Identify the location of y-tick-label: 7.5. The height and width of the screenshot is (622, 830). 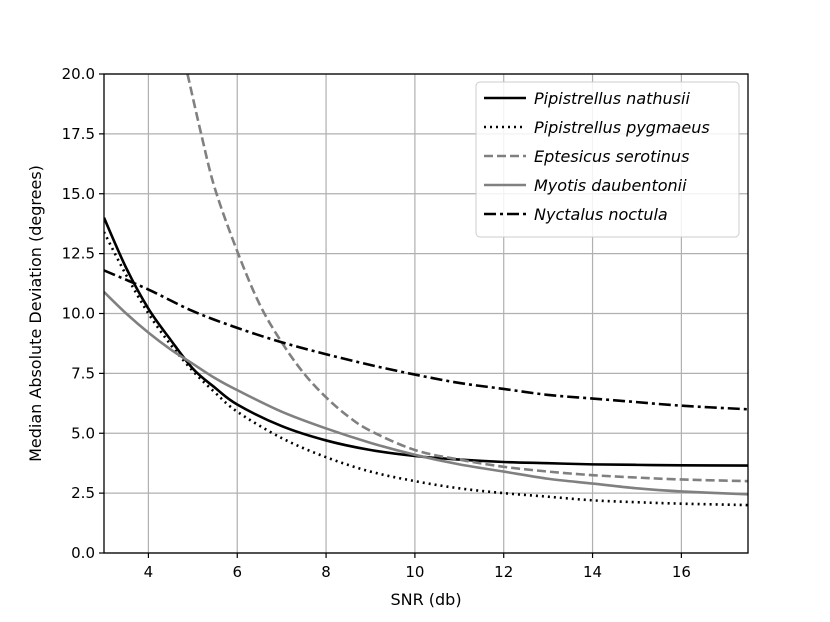
(83, 373).